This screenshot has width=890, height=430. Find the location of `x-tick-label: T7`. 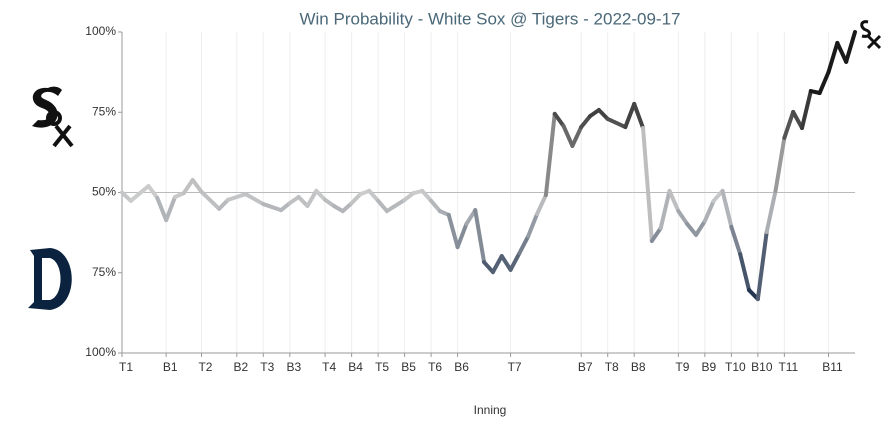

x-tick-label: T7 is located at coordinates (515, 367).